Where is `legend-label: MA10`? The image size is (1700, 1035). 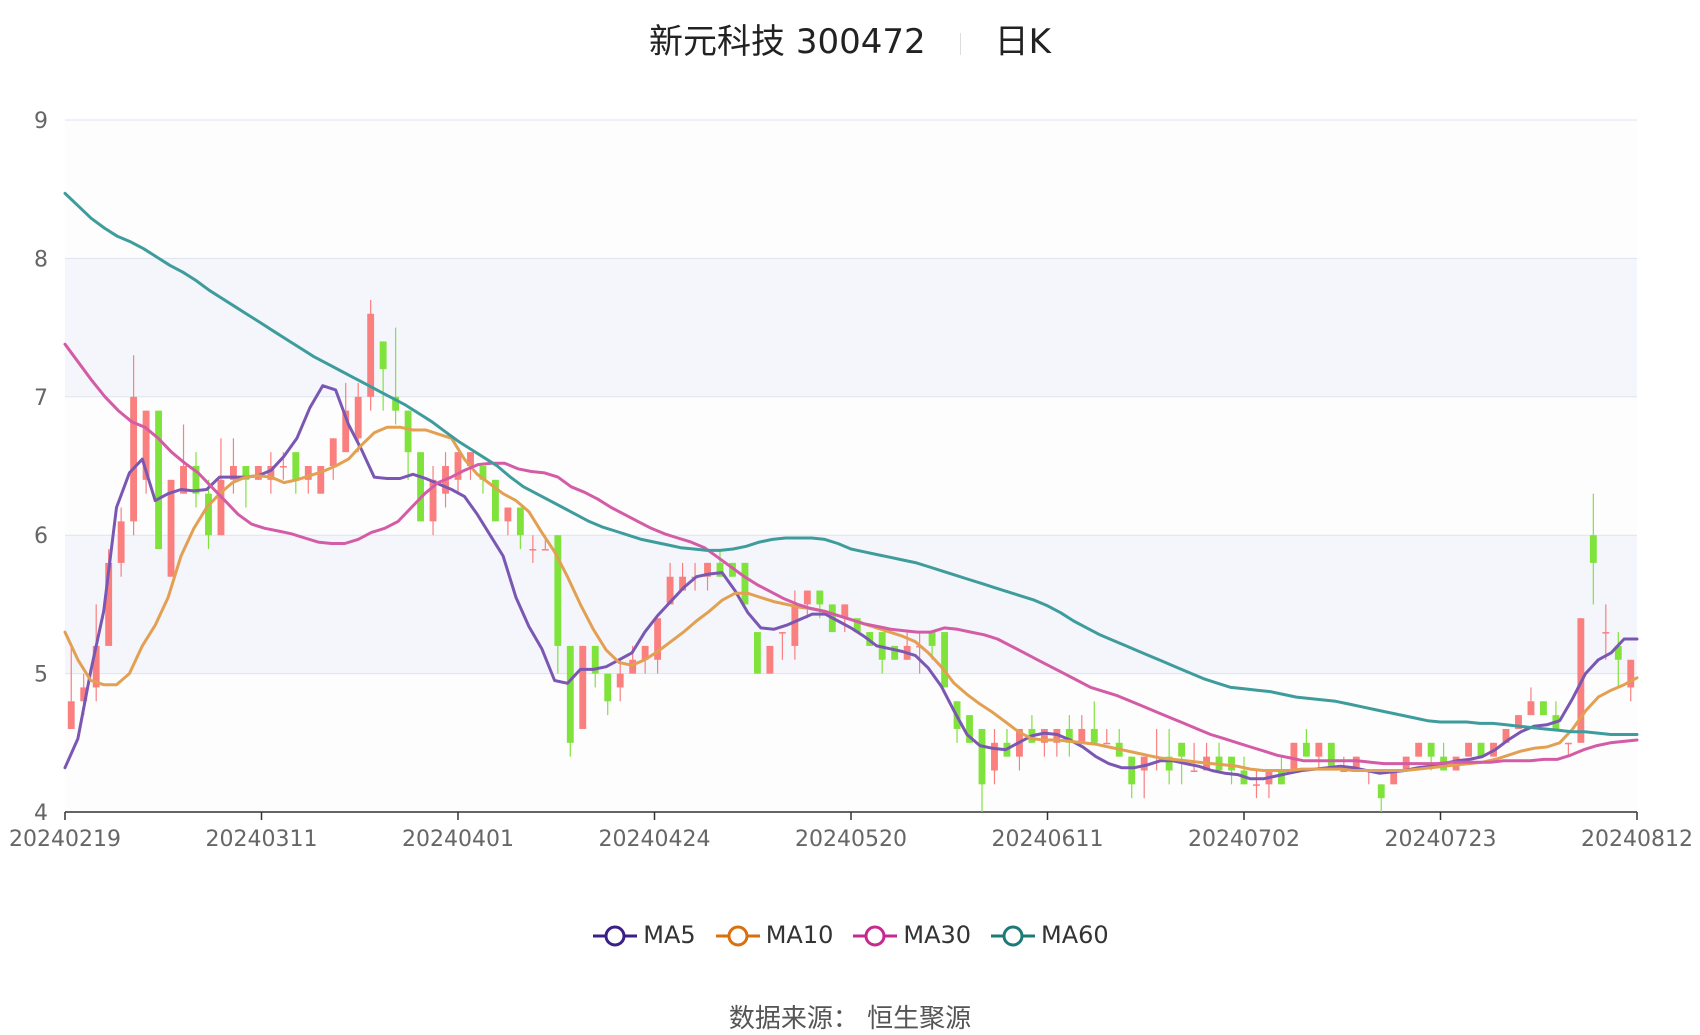 legend-label: MA10 is located at coordinates (799, 935).